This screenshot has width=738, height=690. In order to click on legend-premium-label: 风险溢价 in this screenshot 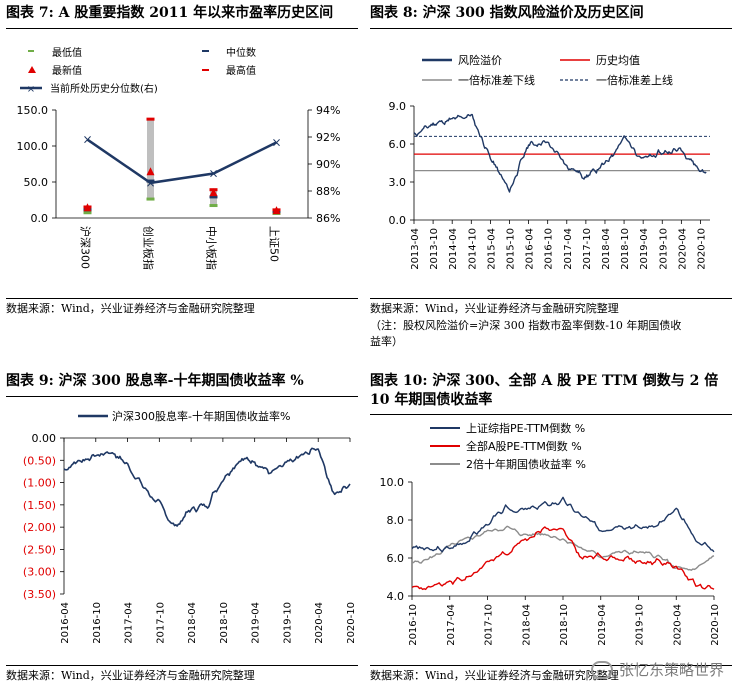, I will do `click(480, 60)`.